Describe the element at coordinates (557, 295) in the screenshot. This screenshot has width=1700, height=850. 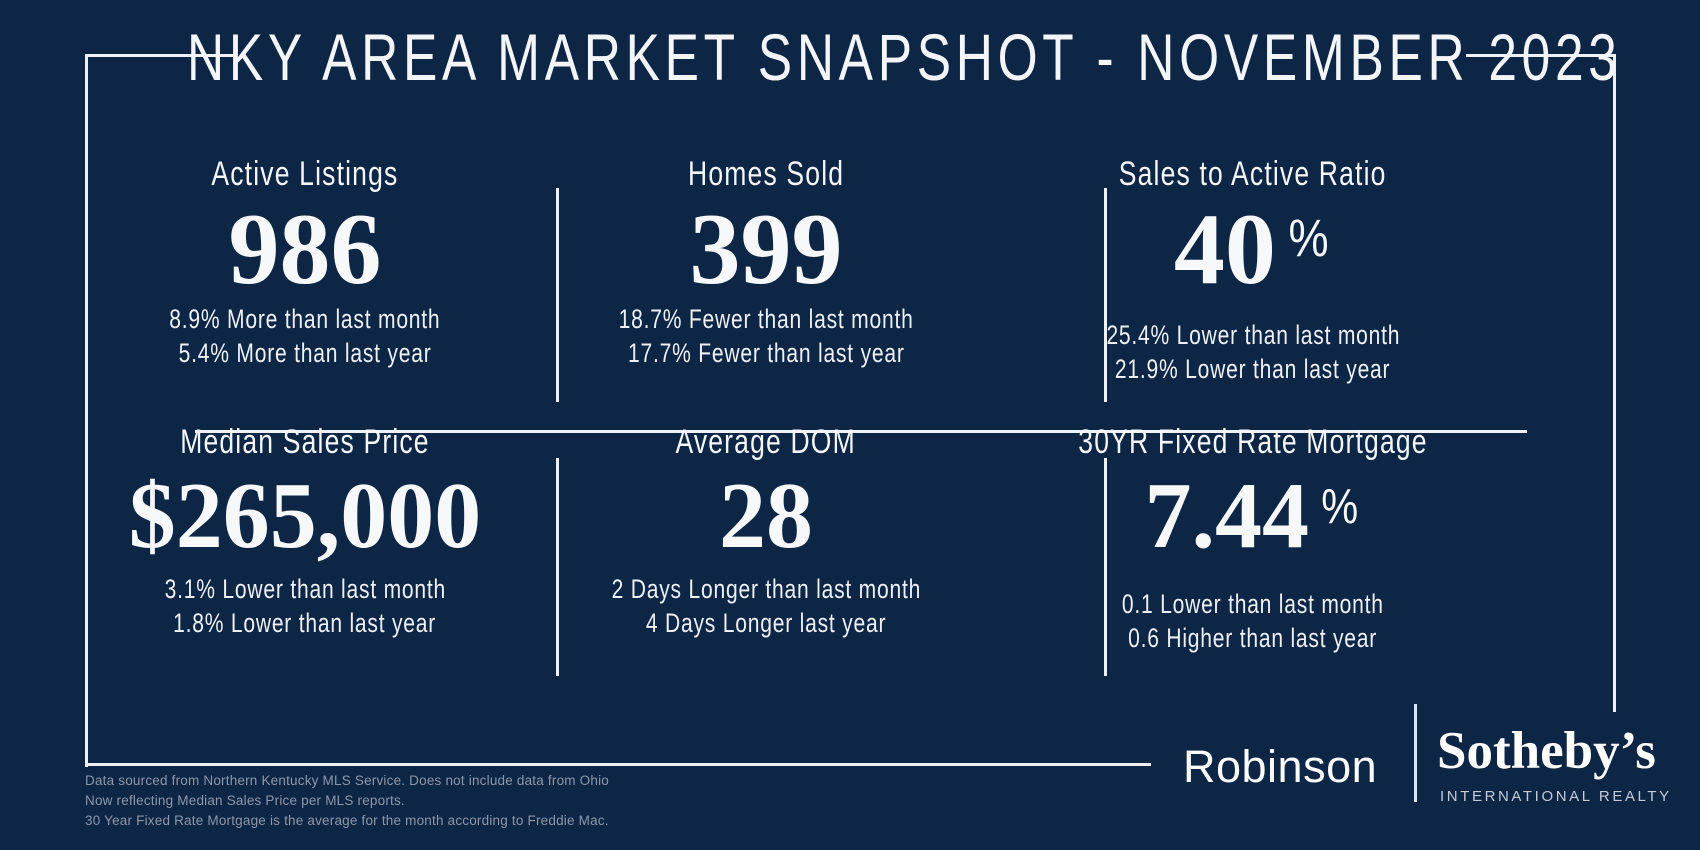
I see `divider-row1-col1` at that location.